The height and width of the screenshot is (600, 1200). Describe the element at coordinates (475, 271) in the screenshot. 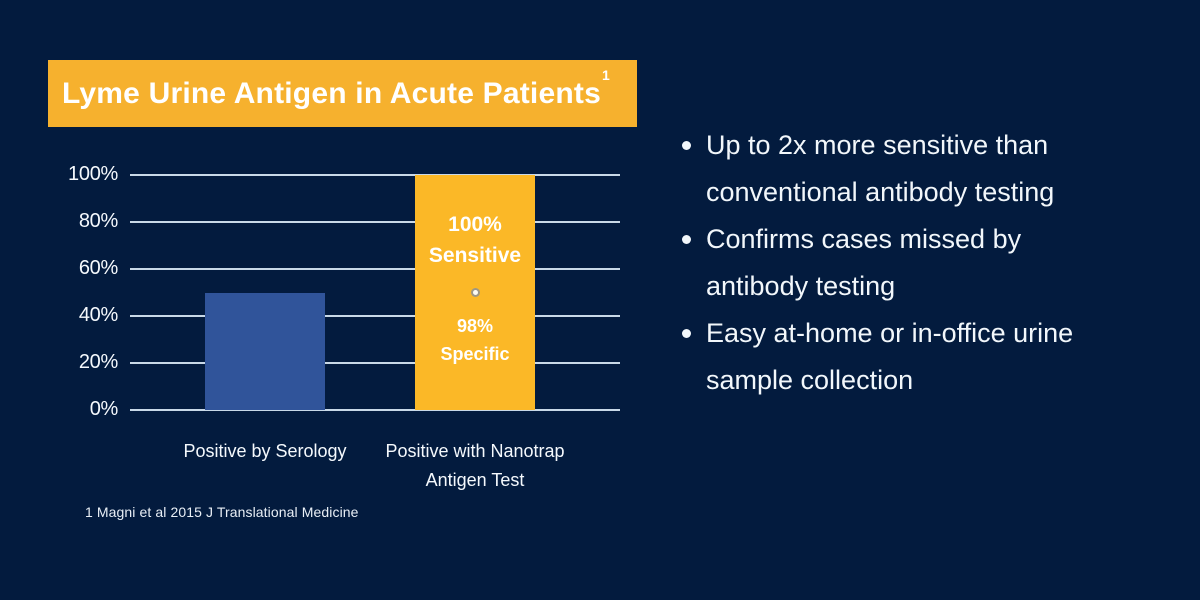

I see `bar-annotation: 100% Sensitive 98% Specific` at that location.